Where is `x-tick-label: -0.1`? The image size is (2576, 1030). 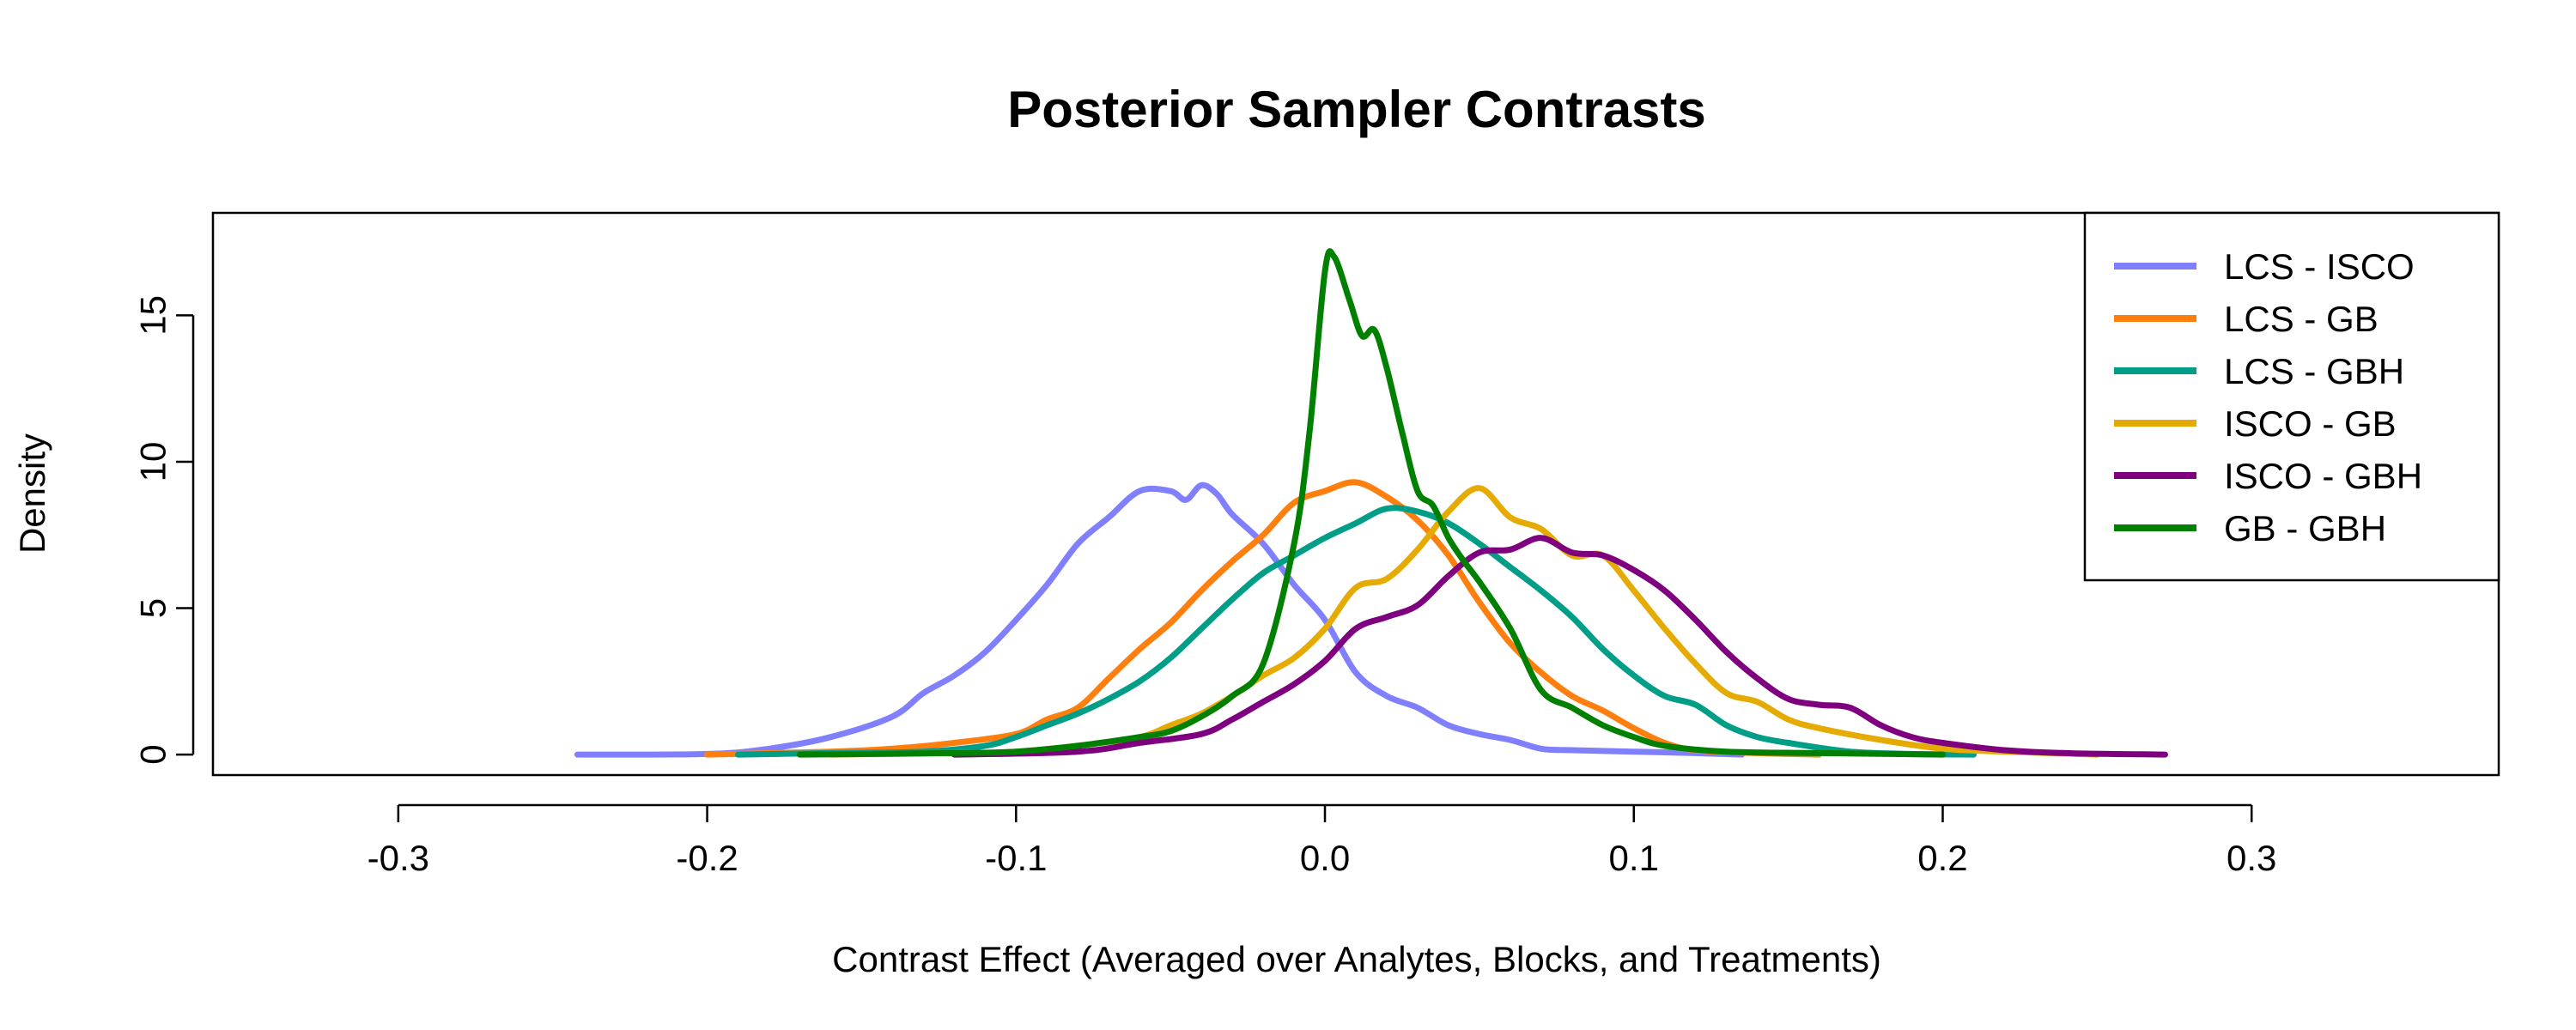
x-tick-label: -0.1 is located at coordinates (1016, 858).